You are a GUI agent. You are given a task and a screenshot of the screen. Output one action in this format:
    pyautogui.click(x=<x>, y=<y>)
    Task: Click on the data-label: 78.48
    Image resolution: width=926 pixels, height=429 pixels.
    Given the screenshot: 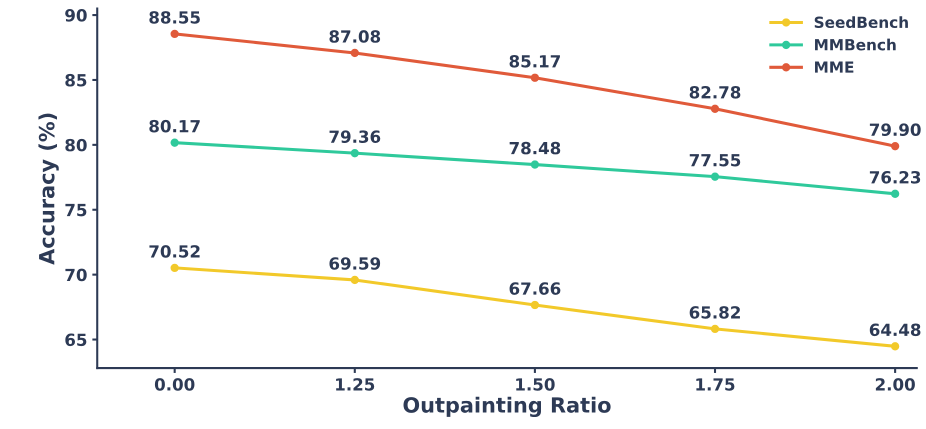 What is the action you would take?
    pyautogui.click(x=535, y=148)
    